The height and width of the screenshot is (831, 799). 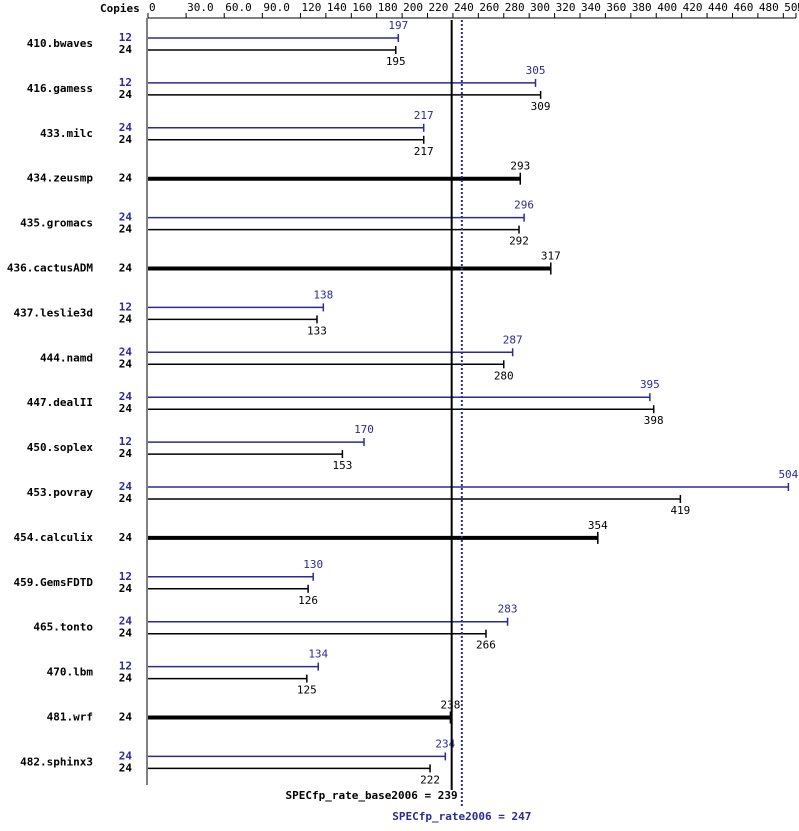 I want to click on x-tick-label: 260, so click(x=489, y=7).